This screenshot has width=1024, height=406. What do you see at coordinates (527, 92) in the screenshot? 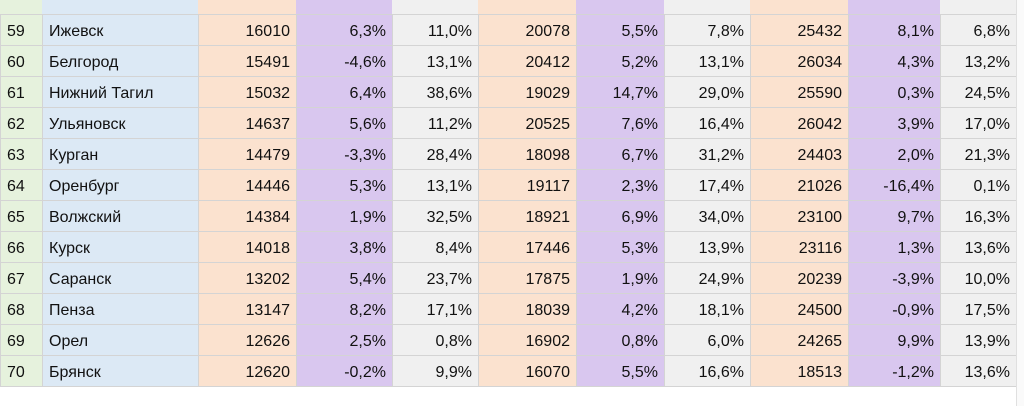
I see `value-cell: 19029` at bounding box center [527, 92].